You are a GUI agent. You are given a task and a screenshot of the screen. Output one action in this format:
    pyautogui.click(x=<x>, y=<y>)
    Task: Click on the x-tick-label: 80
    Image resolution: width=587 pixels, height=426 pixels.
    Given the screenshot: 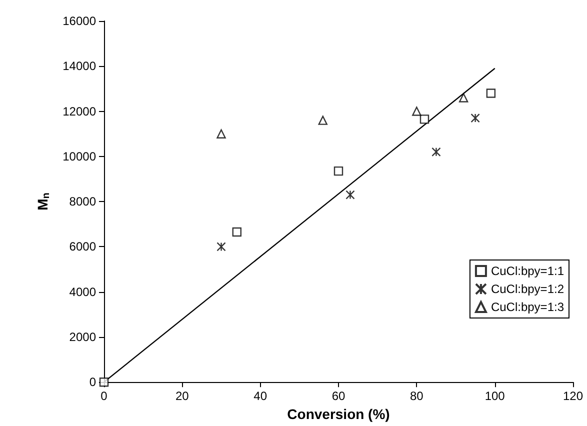 What is the action you would take?
    pyautogui.click(x=417, y=396)
    